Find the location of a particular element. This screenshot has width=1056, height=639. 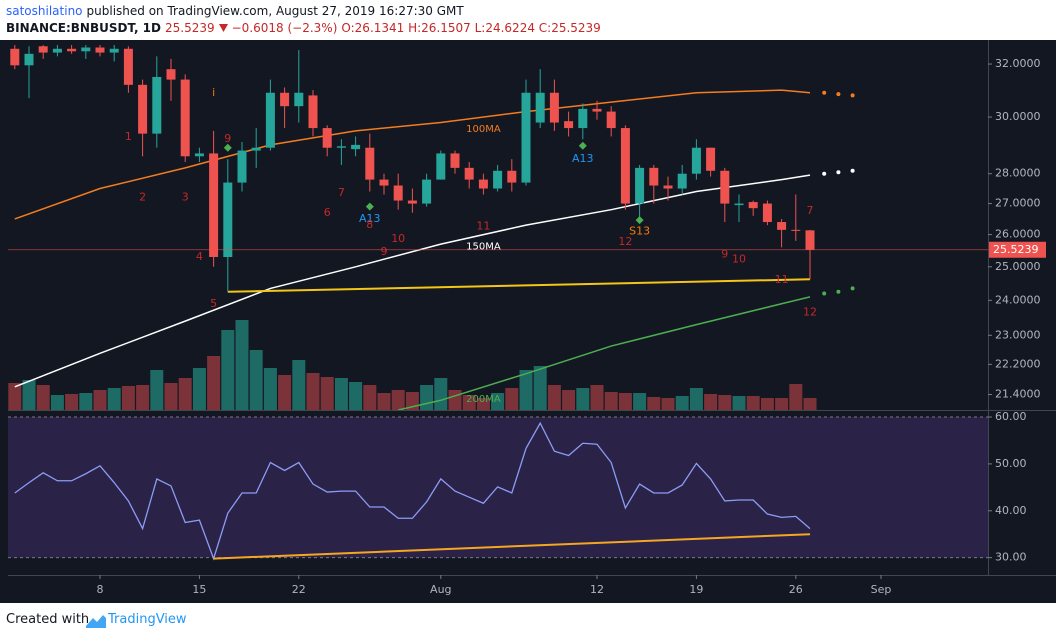

td-count: 6 is located at coordinates (327, 212).